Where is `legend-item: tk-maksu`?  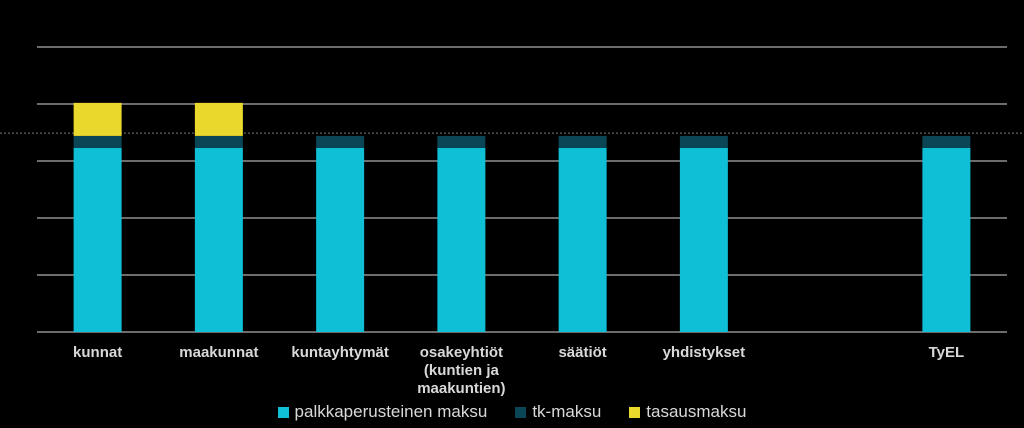
legend-item: tk-maksu is located at coordinates (558, 412).